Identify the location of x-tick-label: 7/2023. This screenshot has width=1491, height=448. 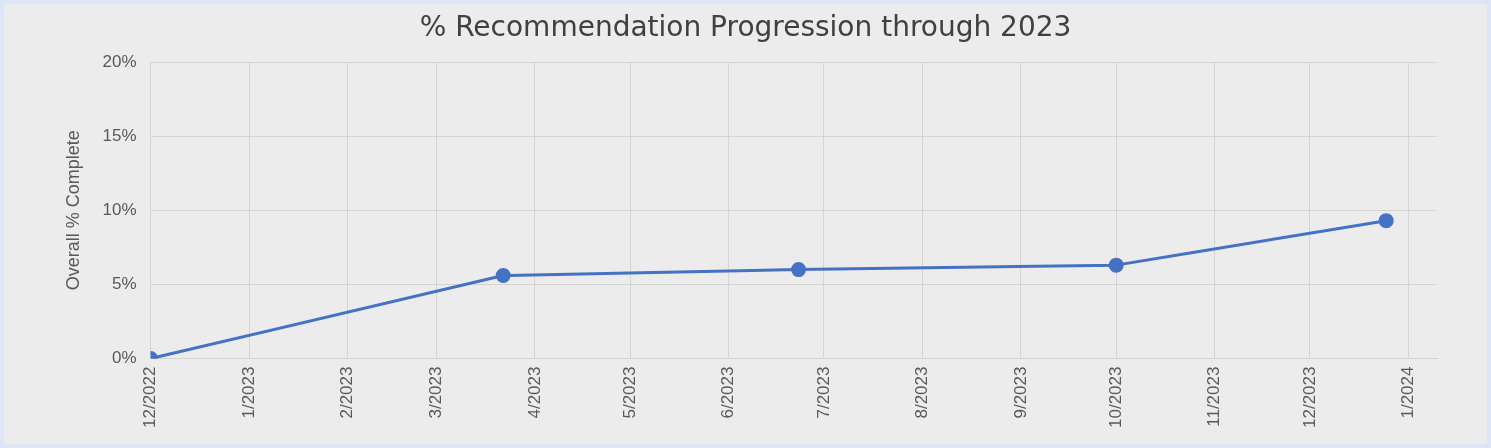
(823, 392).